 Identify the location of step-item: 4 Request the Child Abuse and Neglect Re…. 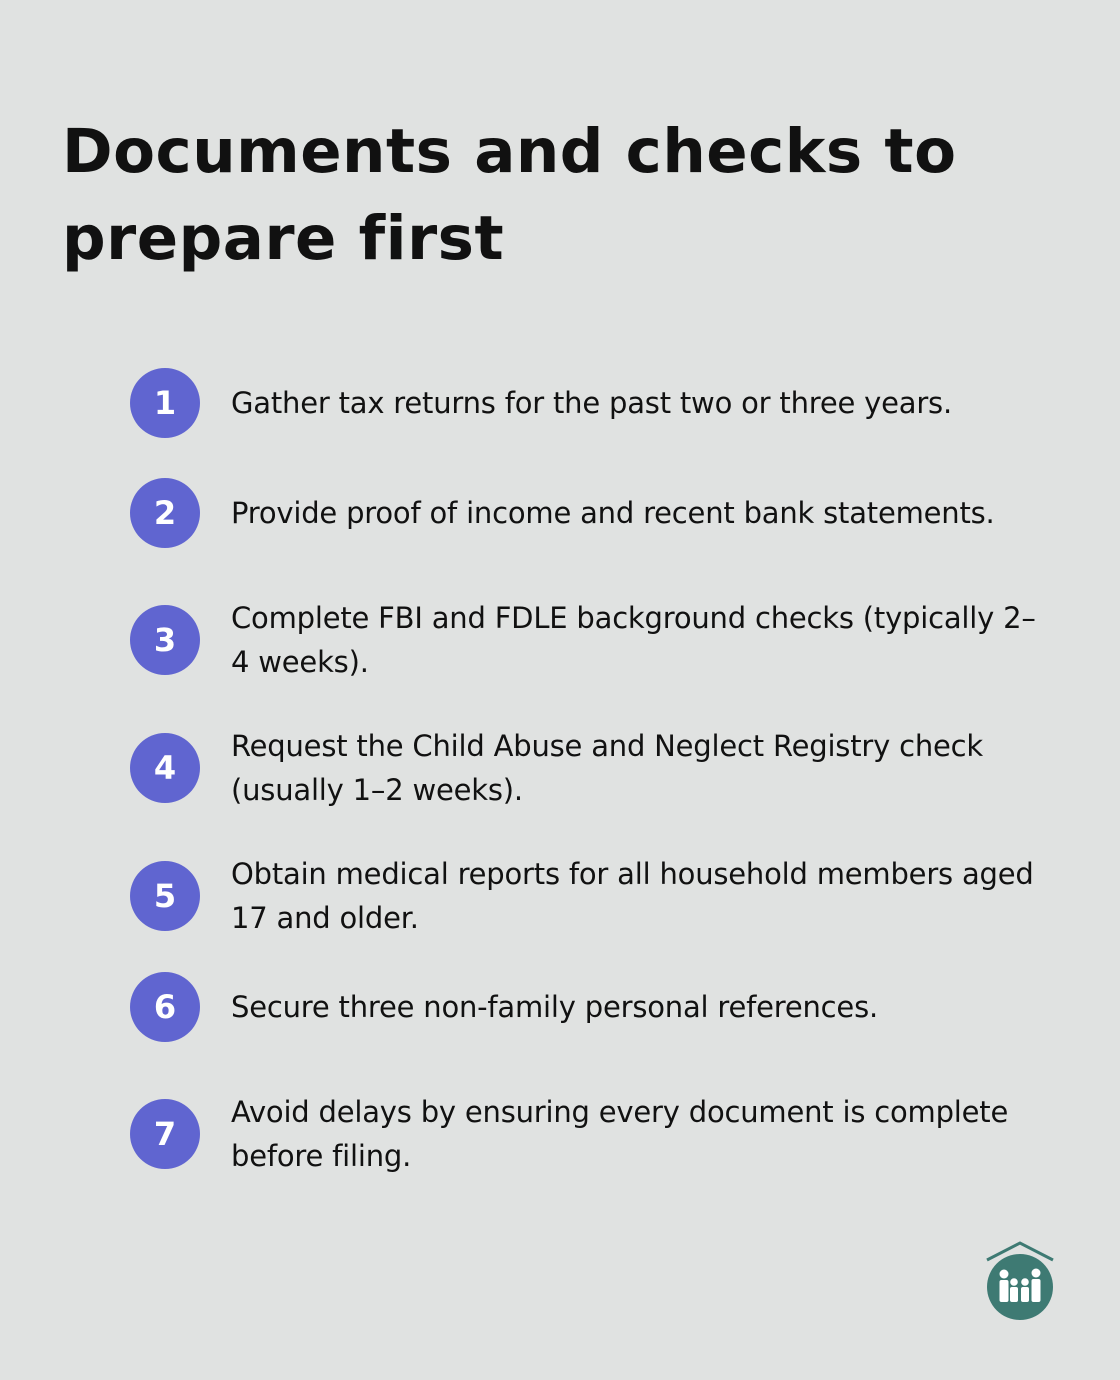
(590, 768).